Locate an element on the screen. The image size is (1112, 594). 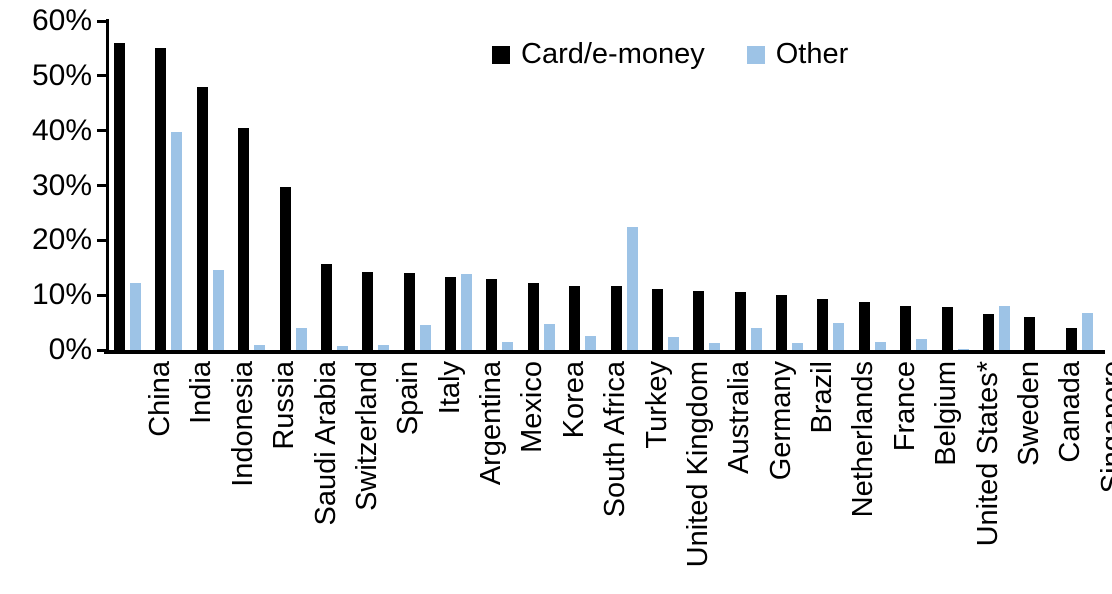
x-axis-label: India is located at coordinates (201, 392).